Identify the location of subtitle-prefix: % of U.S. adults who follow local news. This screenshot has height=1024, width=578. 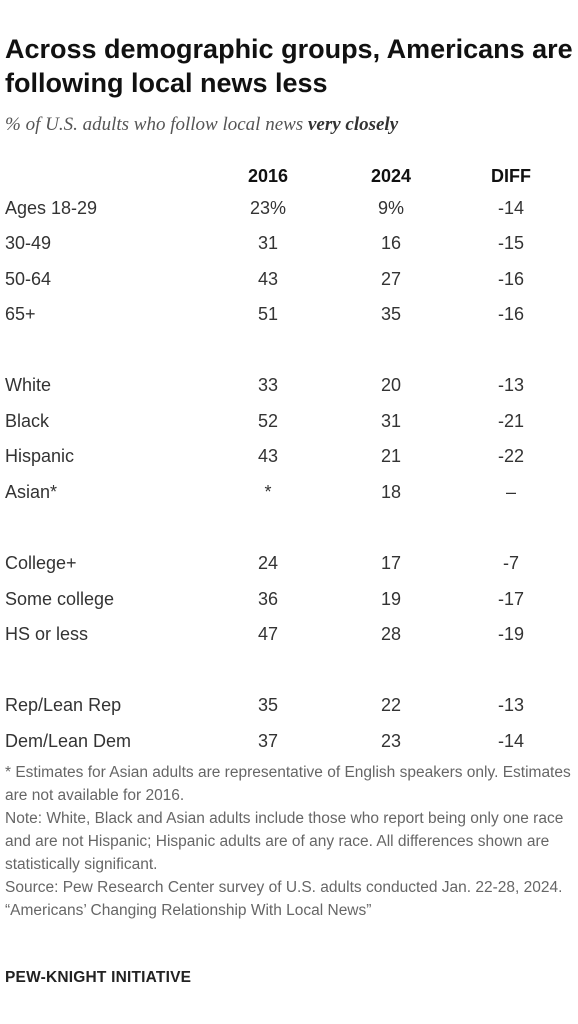
(154, 124).